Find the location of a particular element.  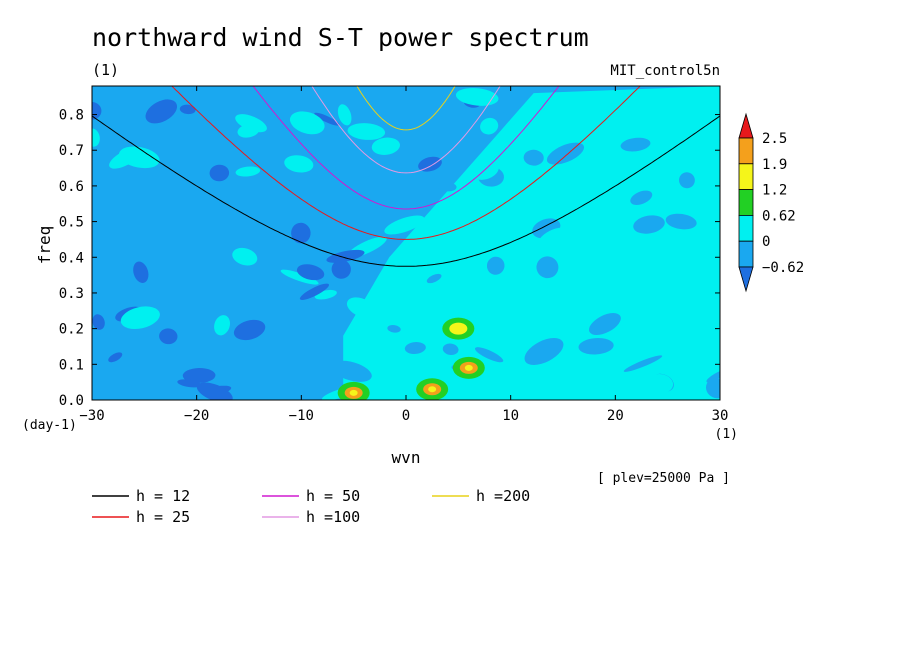

colorbar-label: 0 is located at coordinates (766, 242).